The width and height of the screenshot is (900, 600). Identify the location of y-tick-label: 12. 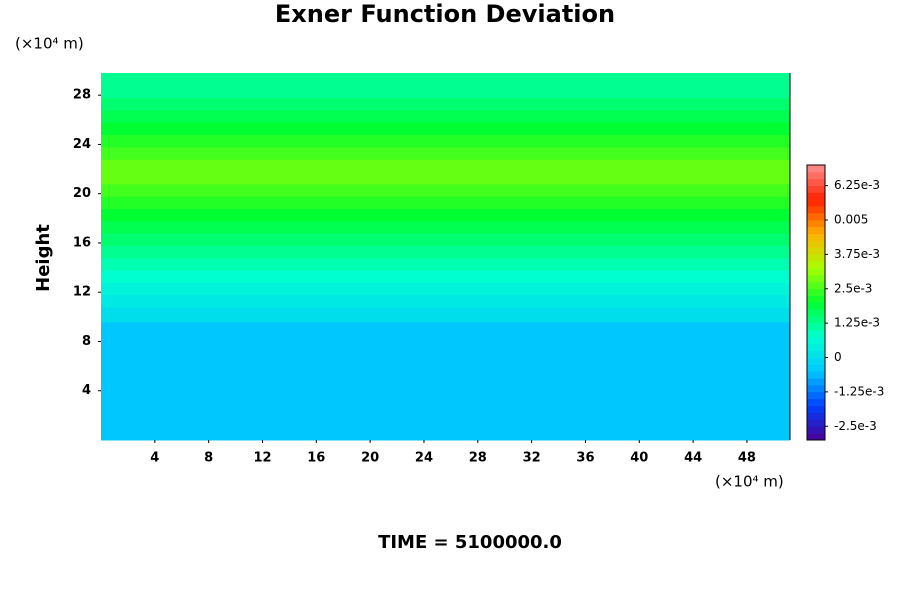
(82, 292).